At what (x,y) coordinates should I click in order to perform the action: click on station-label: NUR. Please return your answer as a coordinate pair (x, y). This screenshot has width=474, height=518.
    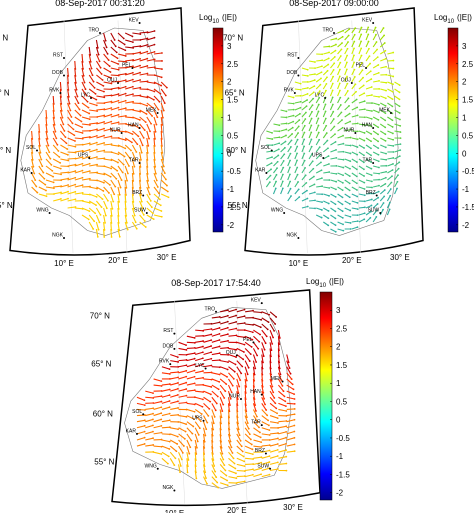
    Looking at the image, I should click on (115, 131).